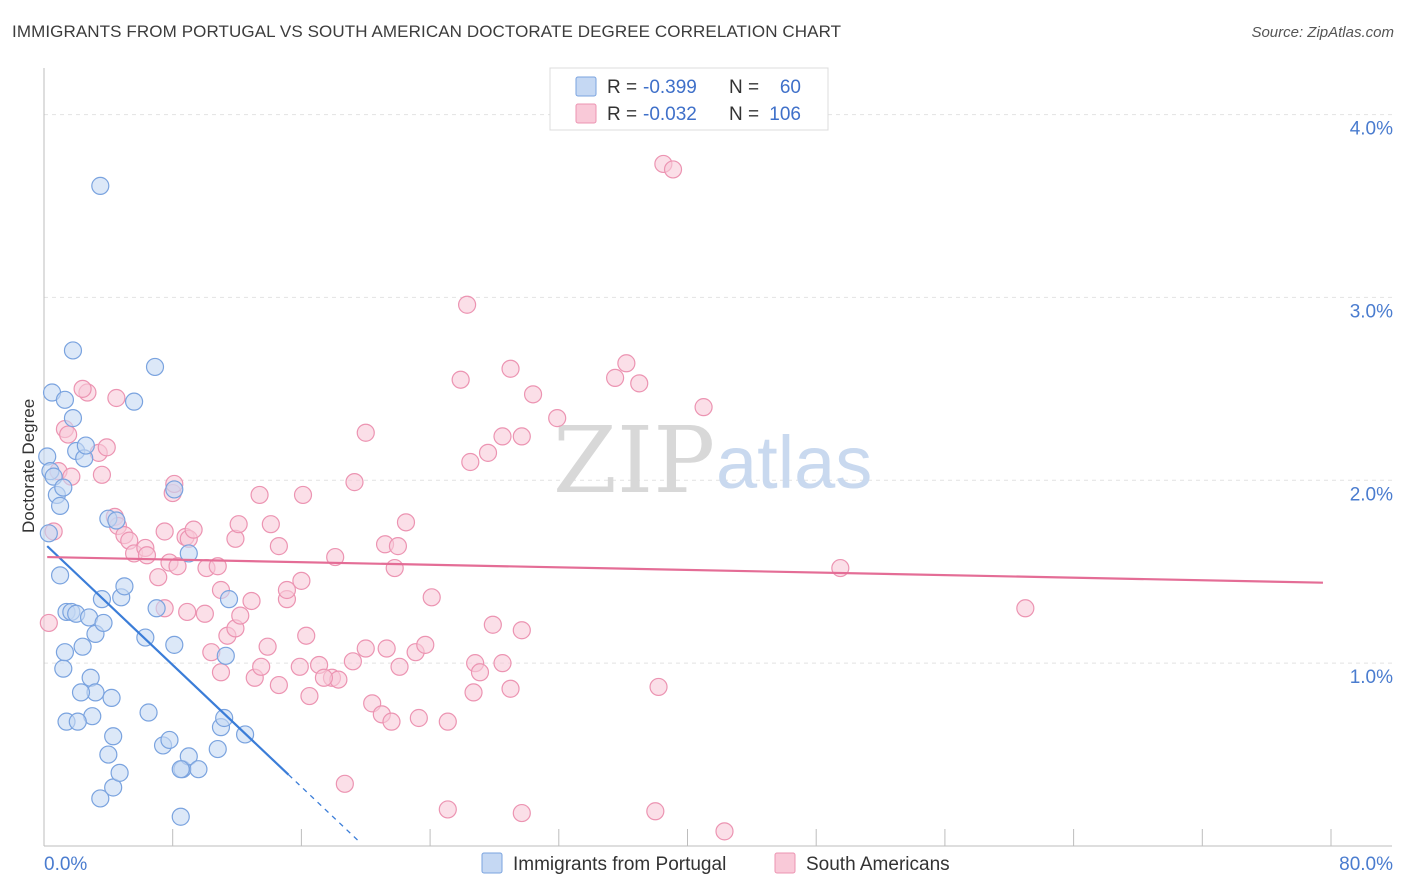  What do you see at coordinates (146, 501) in the screenshot?
I see `series-immigrants-from-portugal` at bounding box center [146, 501].